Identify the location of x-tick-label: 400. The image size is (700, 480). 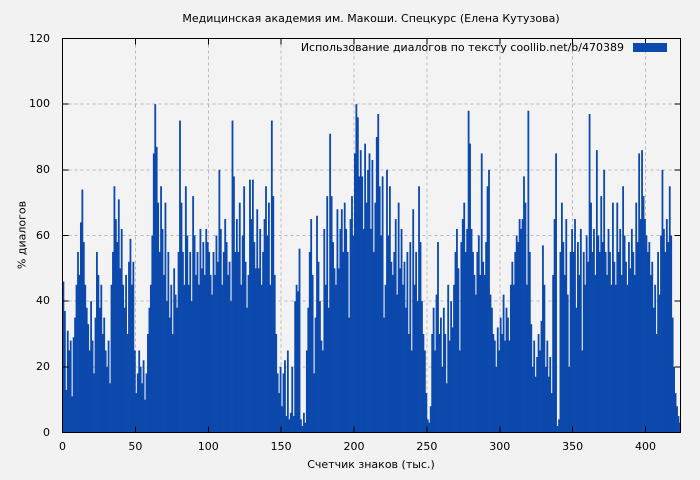
(646, 446).